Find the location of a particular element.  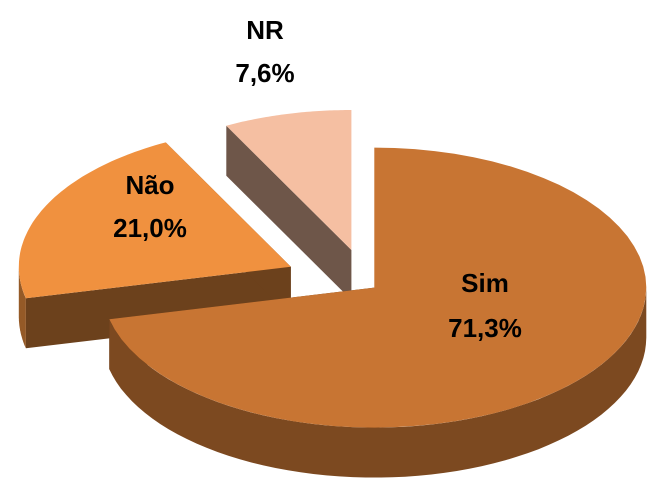

slice-value-label: 7,6% is located at coordinates (264, 73).